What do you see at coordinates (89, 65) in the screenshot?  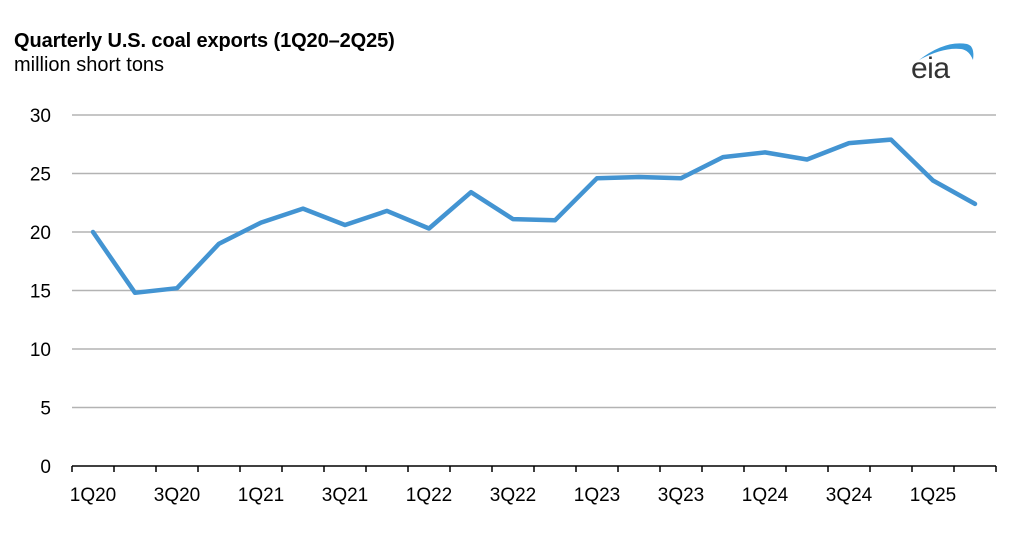 I see `chart-subtitle: million short tons` at bounding box center [89, 65].